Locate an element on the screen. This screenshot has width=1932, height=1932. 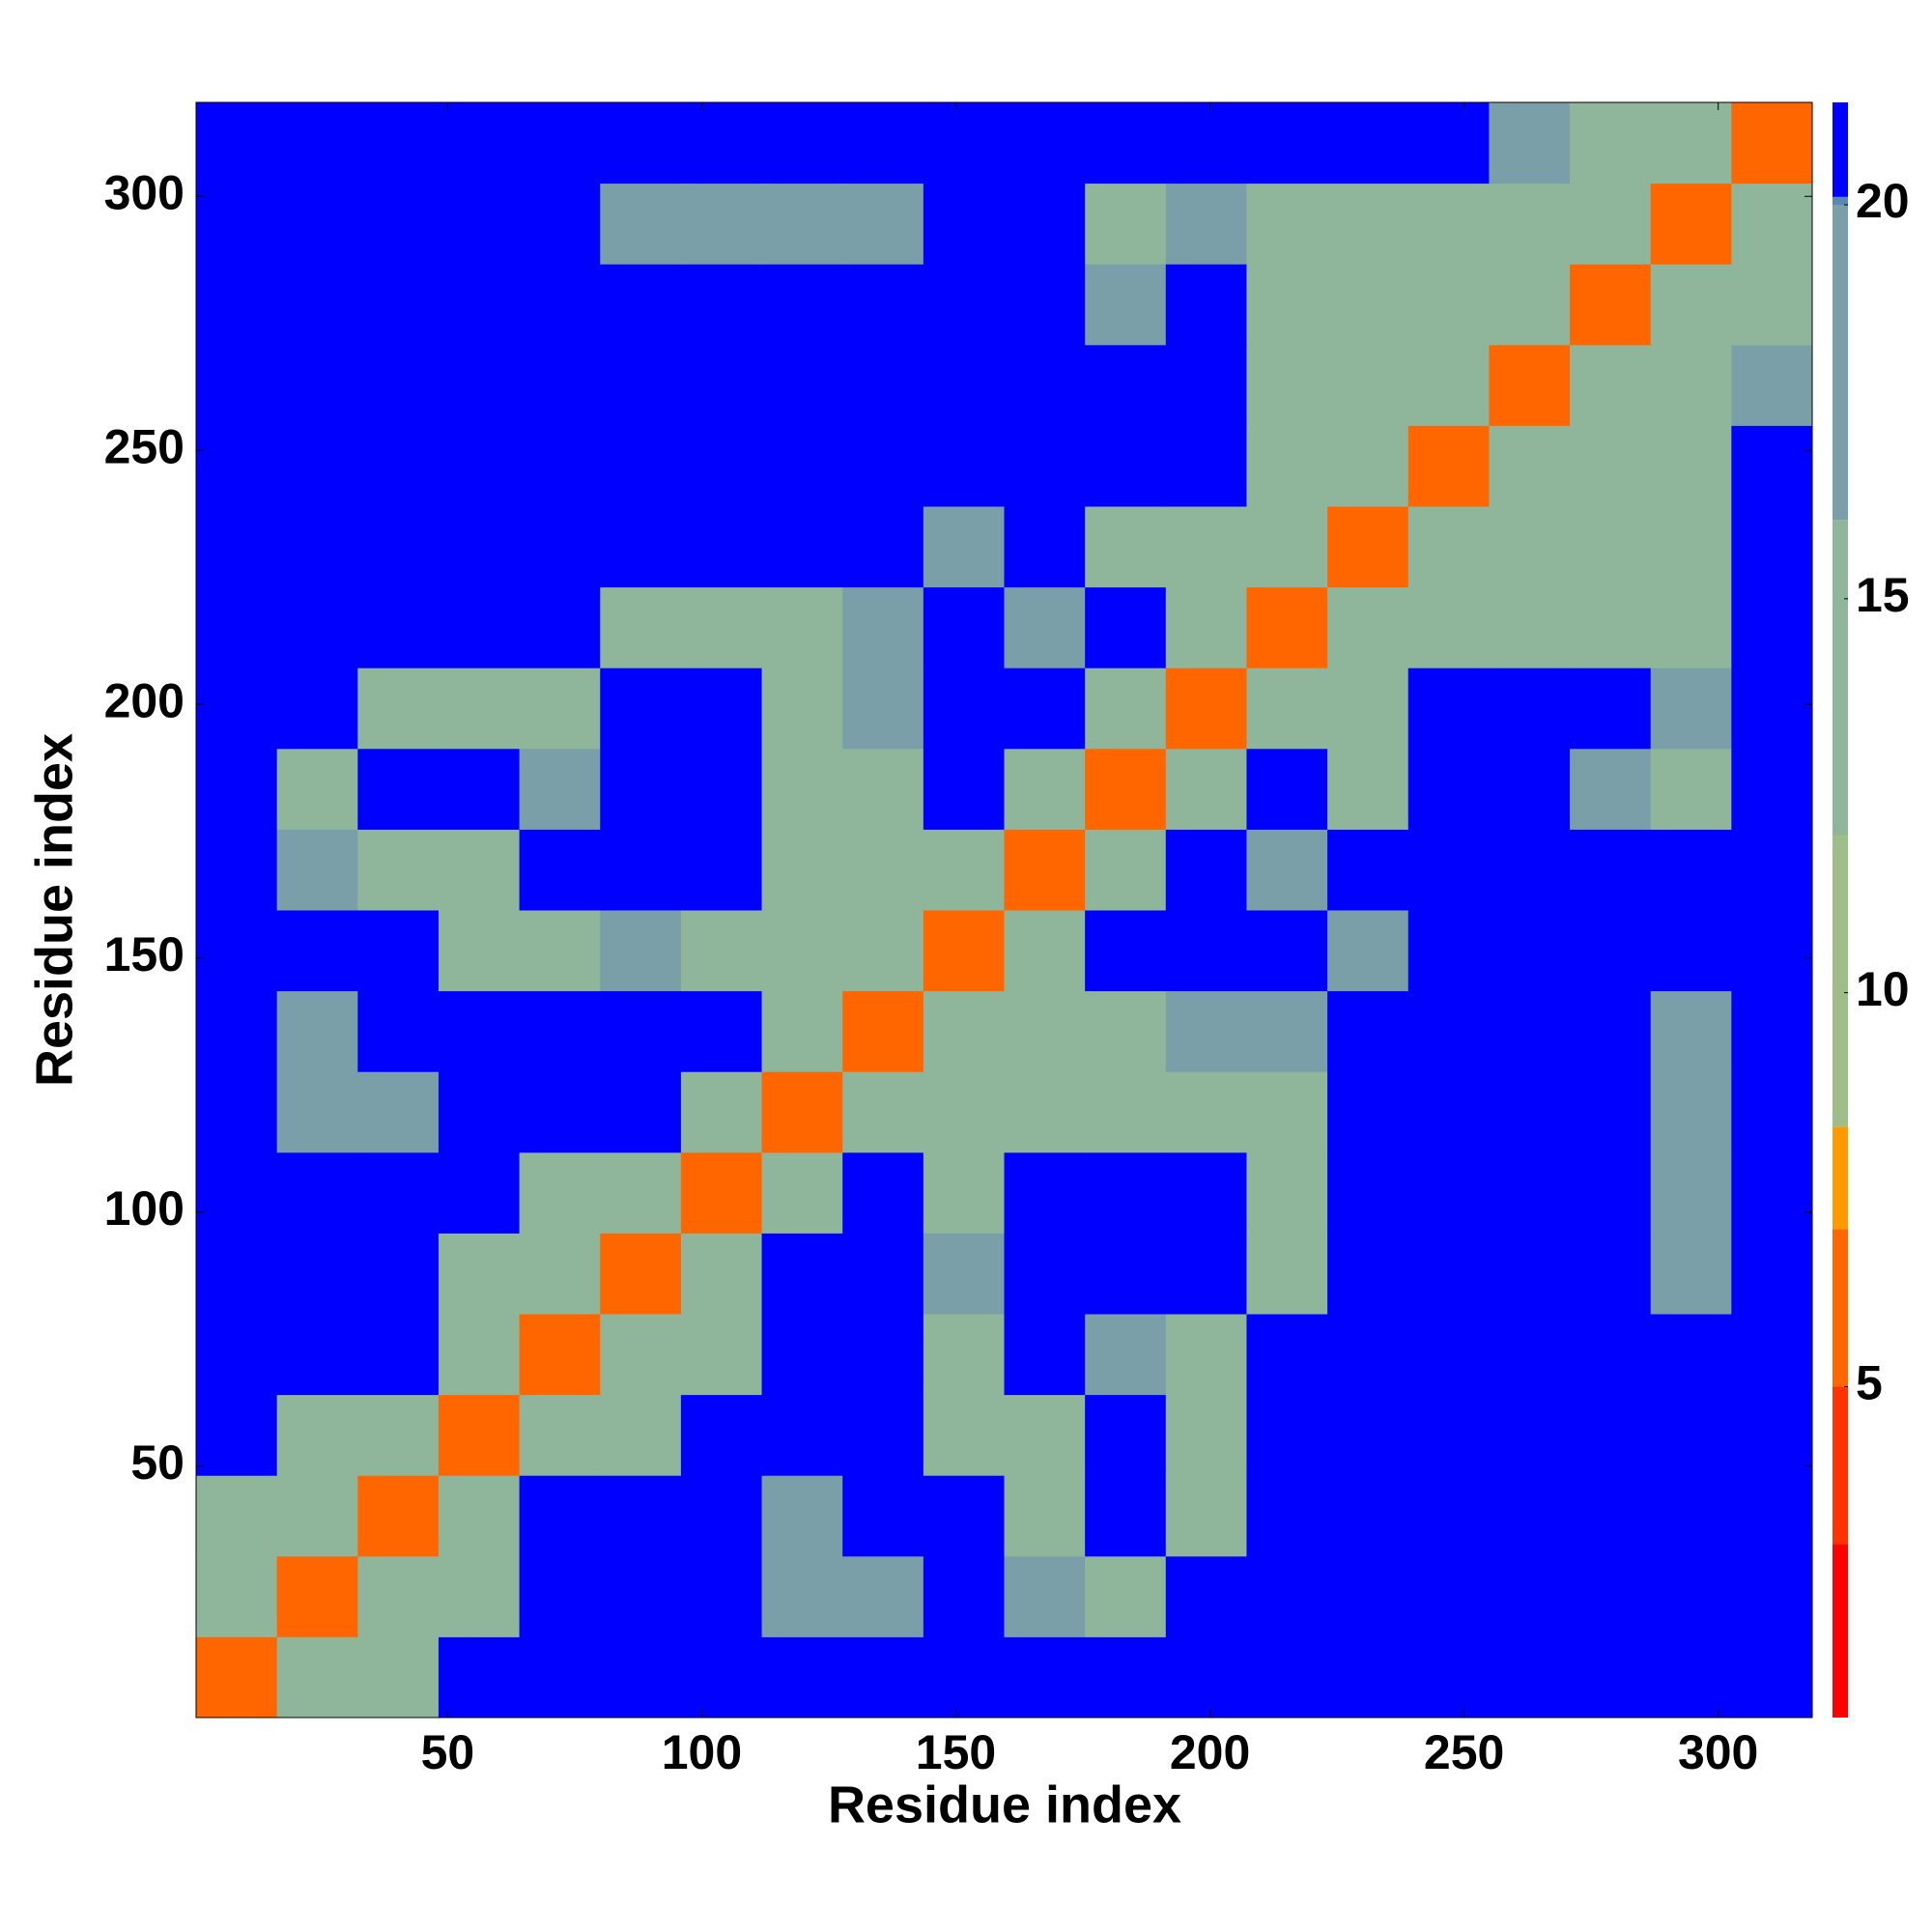
y-tick-label: 150 is located at coordinates (144, 954).